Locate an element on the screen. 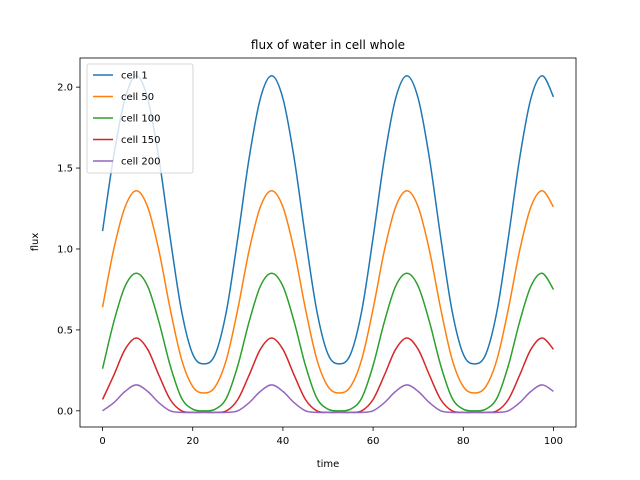 The height and width of the screenshot is (480, 640). y-axis: 0.0 0.5 1.0 1.5 2.0 is located at coordinates (68, 250).